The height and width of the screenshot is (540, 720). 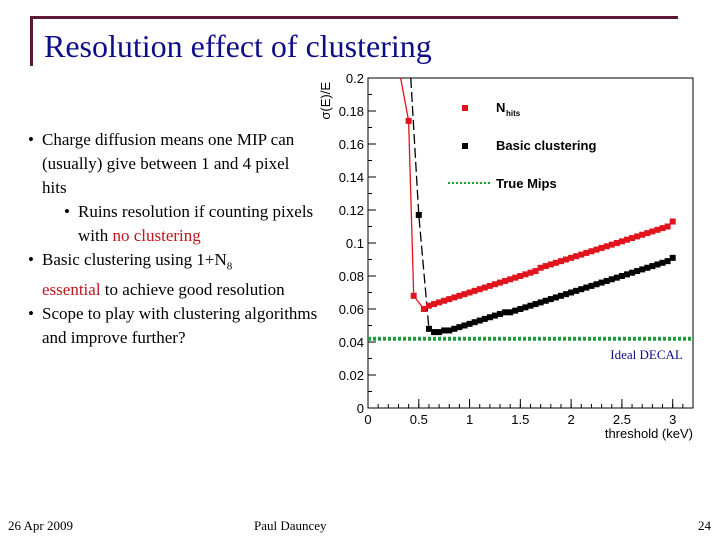 What do you see at coordinates (419, 419) in the screenshot?
I see `x-tick-label: 0.5` at bounding box center [419, 419].